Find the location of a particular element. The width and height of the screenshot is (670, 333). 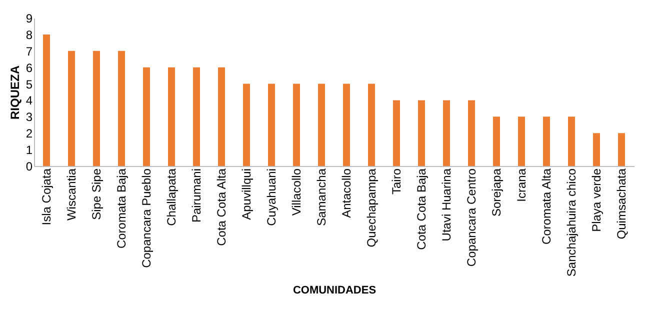

x-tick-label: Villacollo is located at coordinates (297, 192).